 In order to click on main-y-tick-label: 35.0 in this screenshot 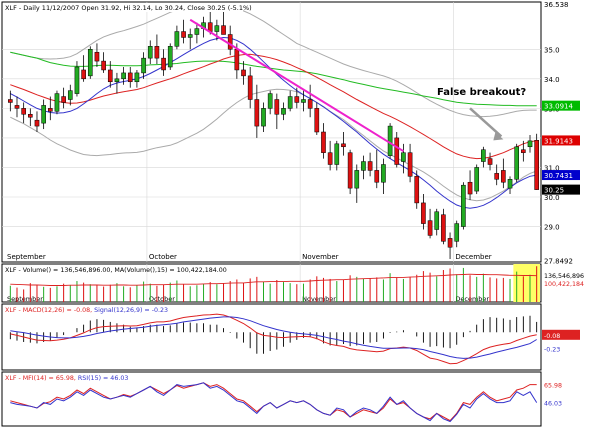, I will do `click(552, 50)`.